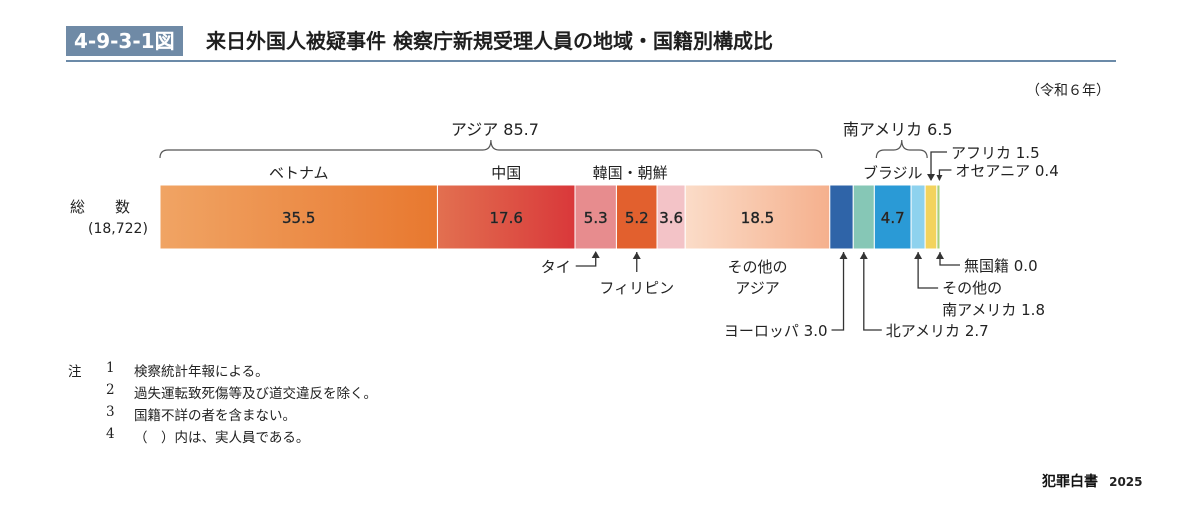 The height and width of the screenshot is (523, 1179). Describe the element at coordinates (838, 291) in the screenshot. I see `callout-line-europe` at that location.